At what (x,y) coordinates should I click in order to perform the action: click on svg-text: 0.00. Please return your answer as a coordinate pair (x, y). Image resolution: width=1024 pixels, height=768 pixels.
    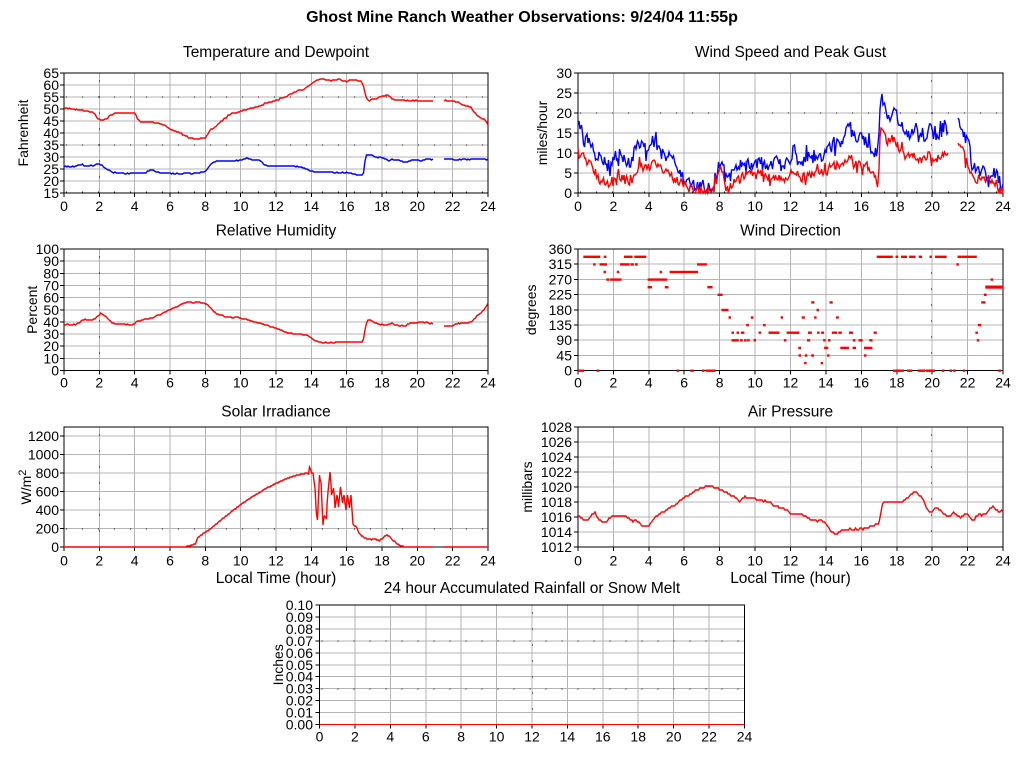
    Looking at the image, I should click on (299, 725).